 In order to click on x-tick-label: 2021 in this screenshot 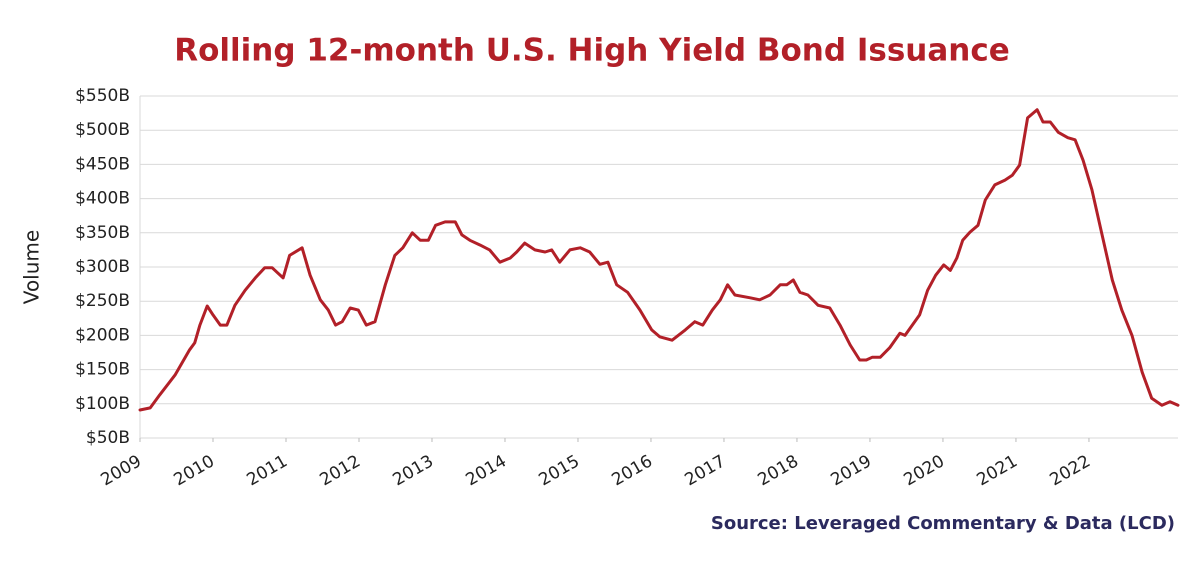, I will do `click(996, 470)`.